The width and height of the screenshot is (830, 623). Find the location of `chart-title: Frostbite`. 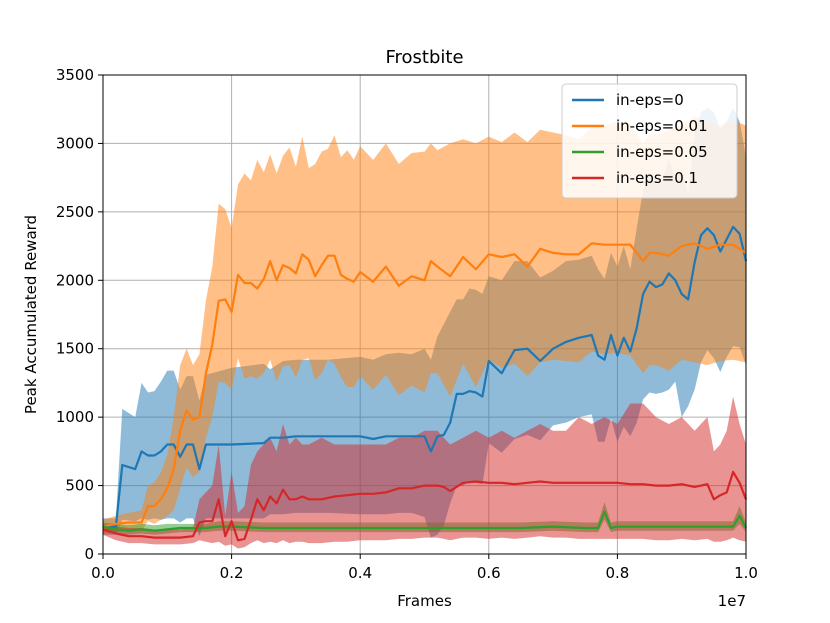

chart-title: Frostbite is located at coordinates (424, 57).